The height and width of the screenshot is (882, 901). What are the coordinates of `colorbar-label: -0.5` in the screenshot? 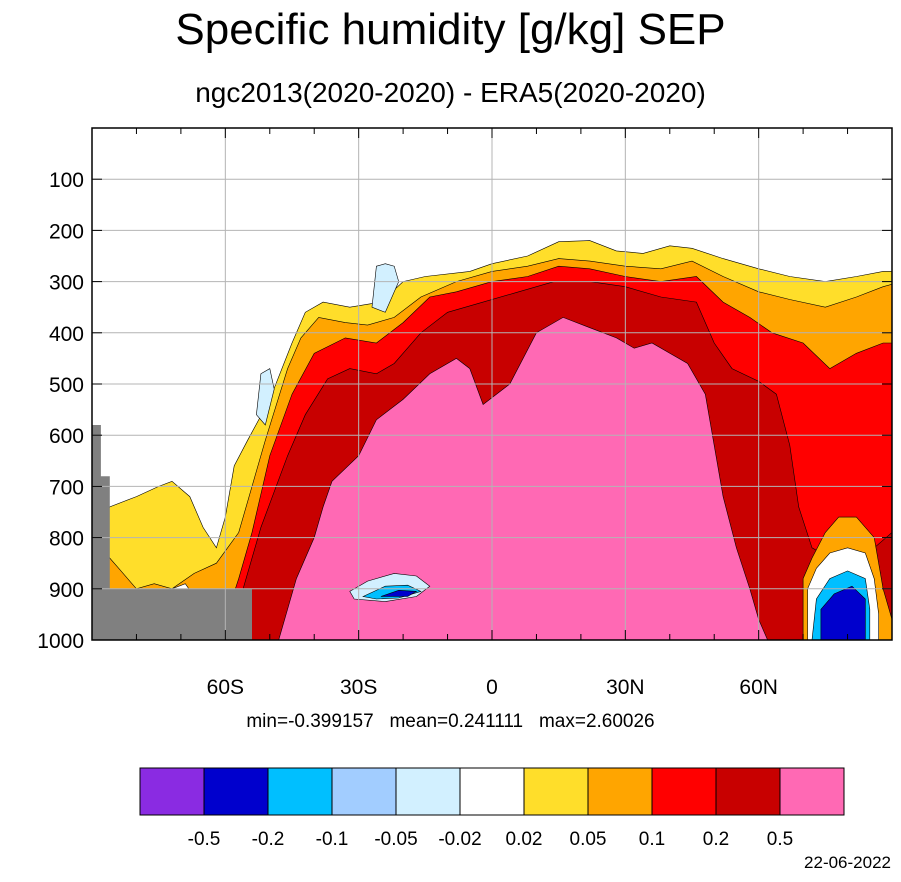 It's located at (204, 839).